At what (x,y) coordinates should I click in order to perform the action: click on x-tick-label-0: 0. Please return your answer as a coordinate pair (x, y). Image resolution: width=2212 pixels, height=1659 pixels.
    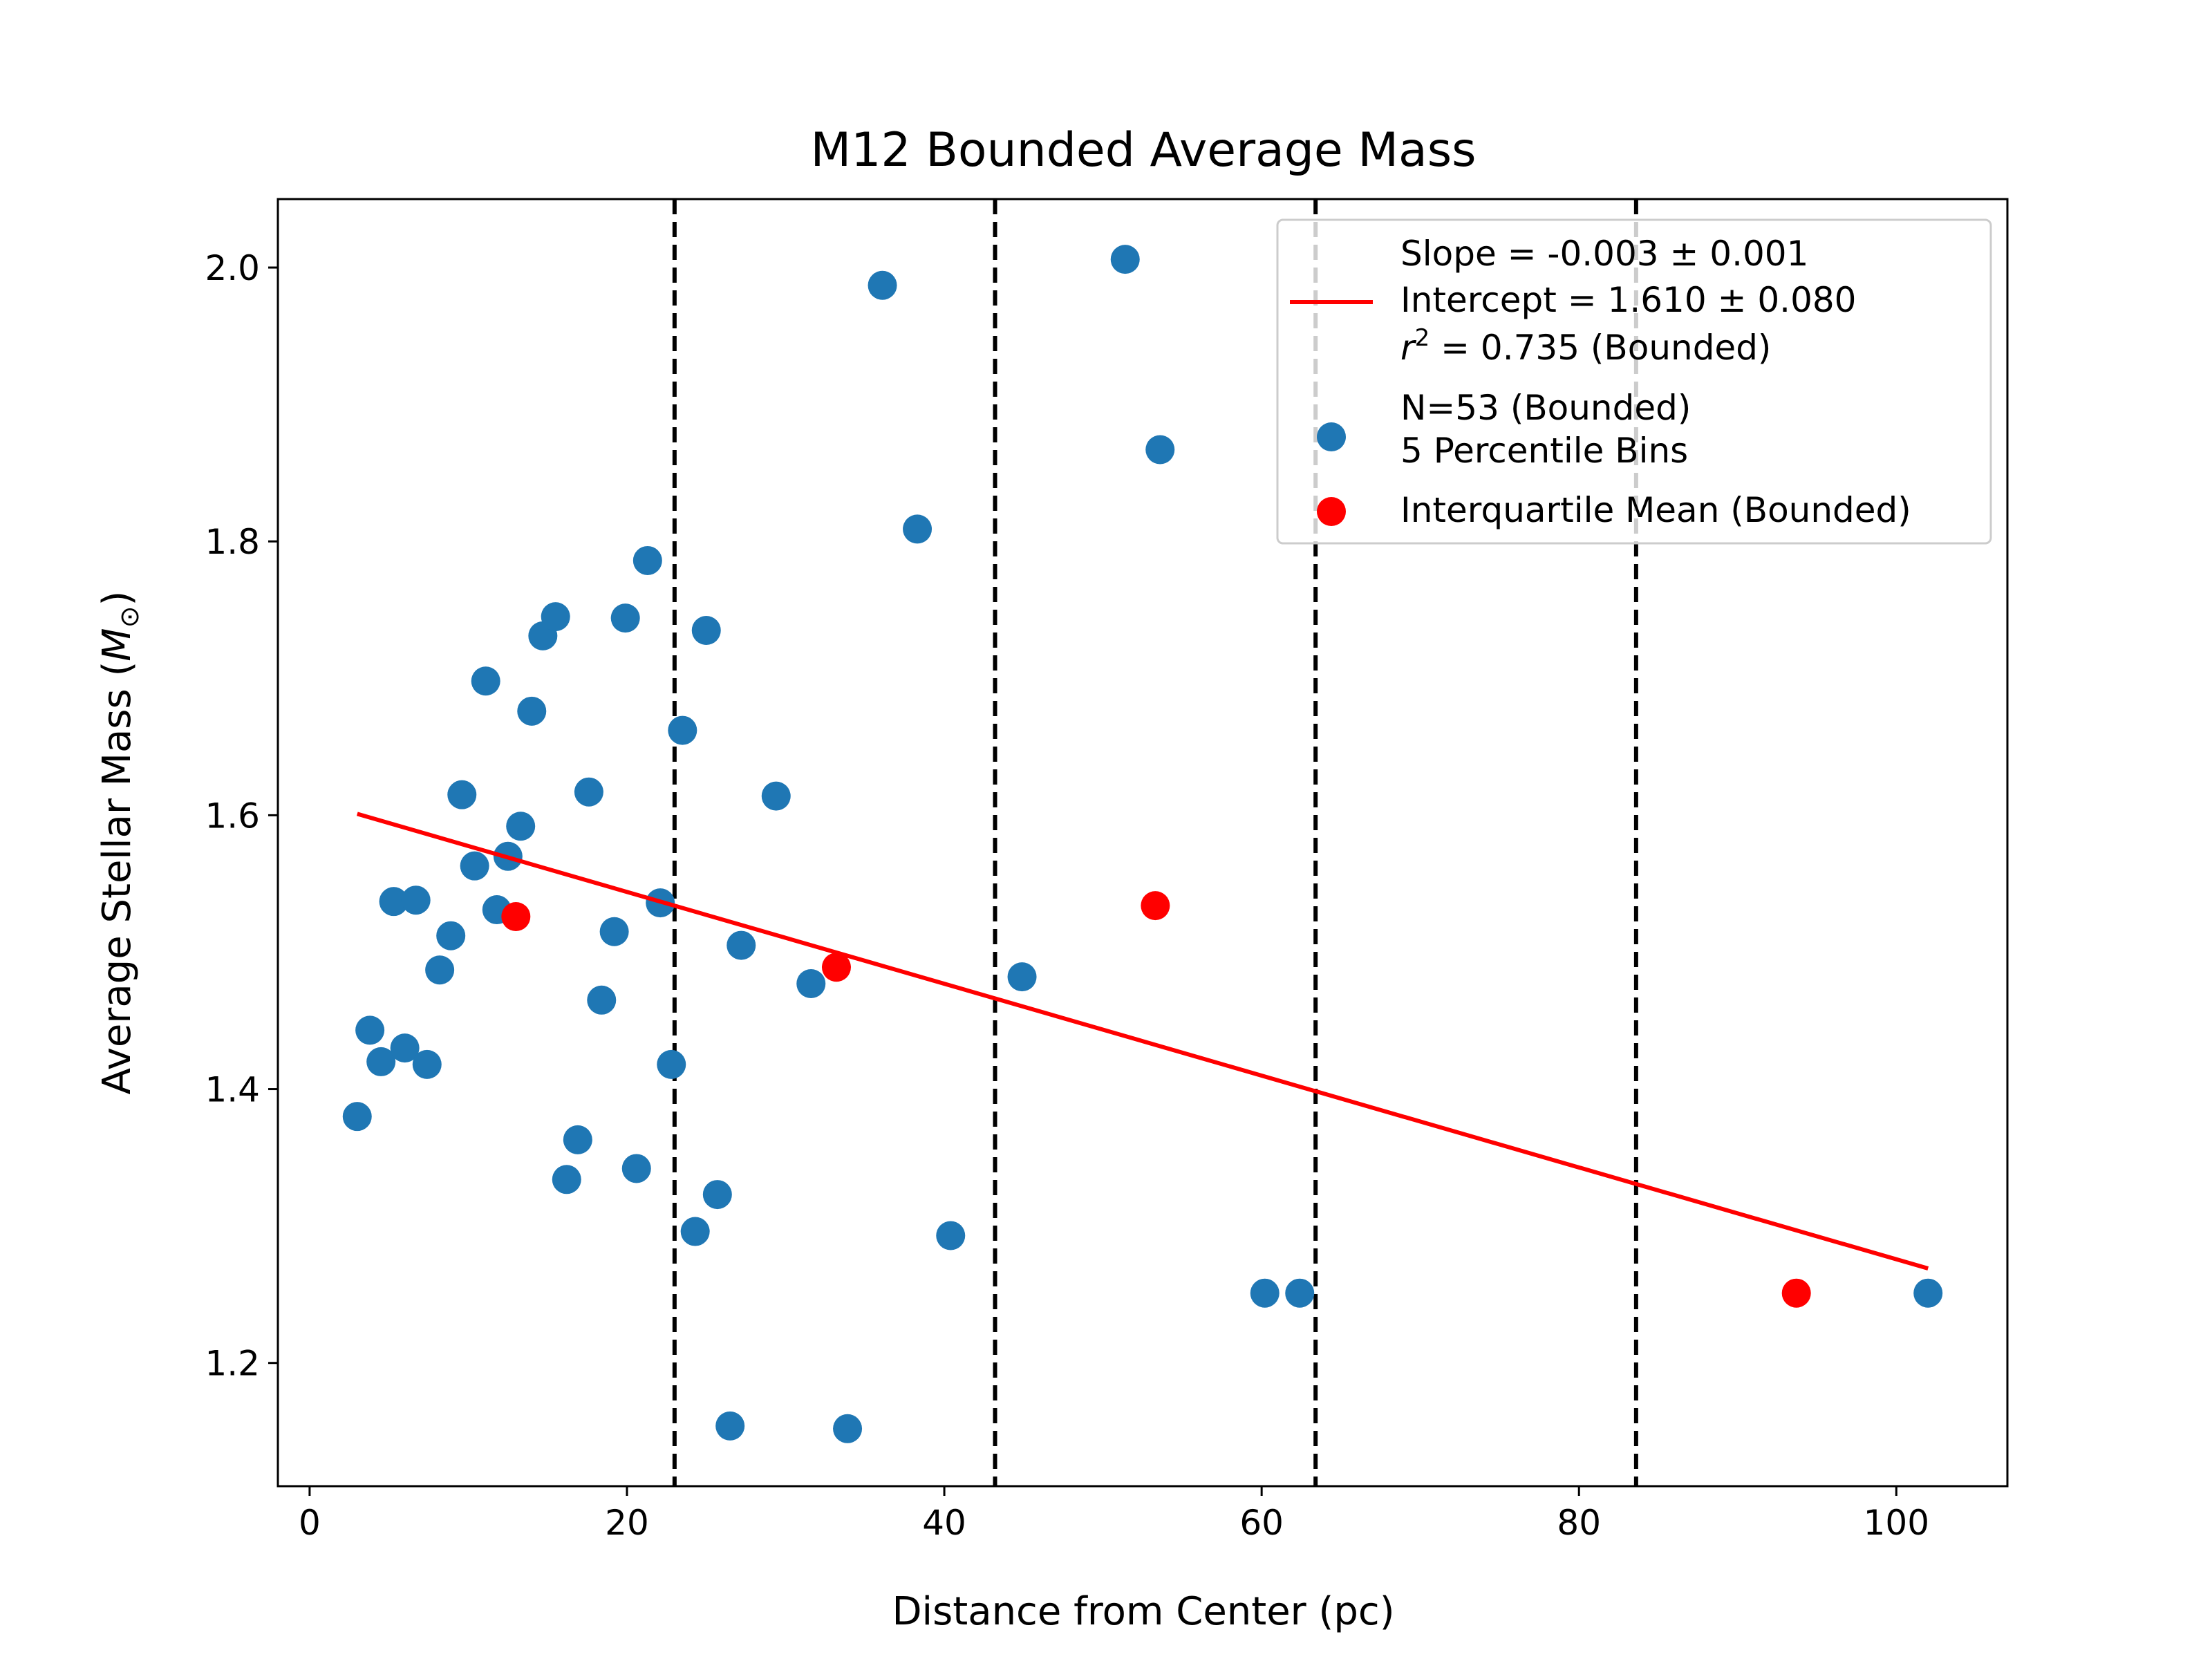
    Looking at the image, I should click on (310, 1523).